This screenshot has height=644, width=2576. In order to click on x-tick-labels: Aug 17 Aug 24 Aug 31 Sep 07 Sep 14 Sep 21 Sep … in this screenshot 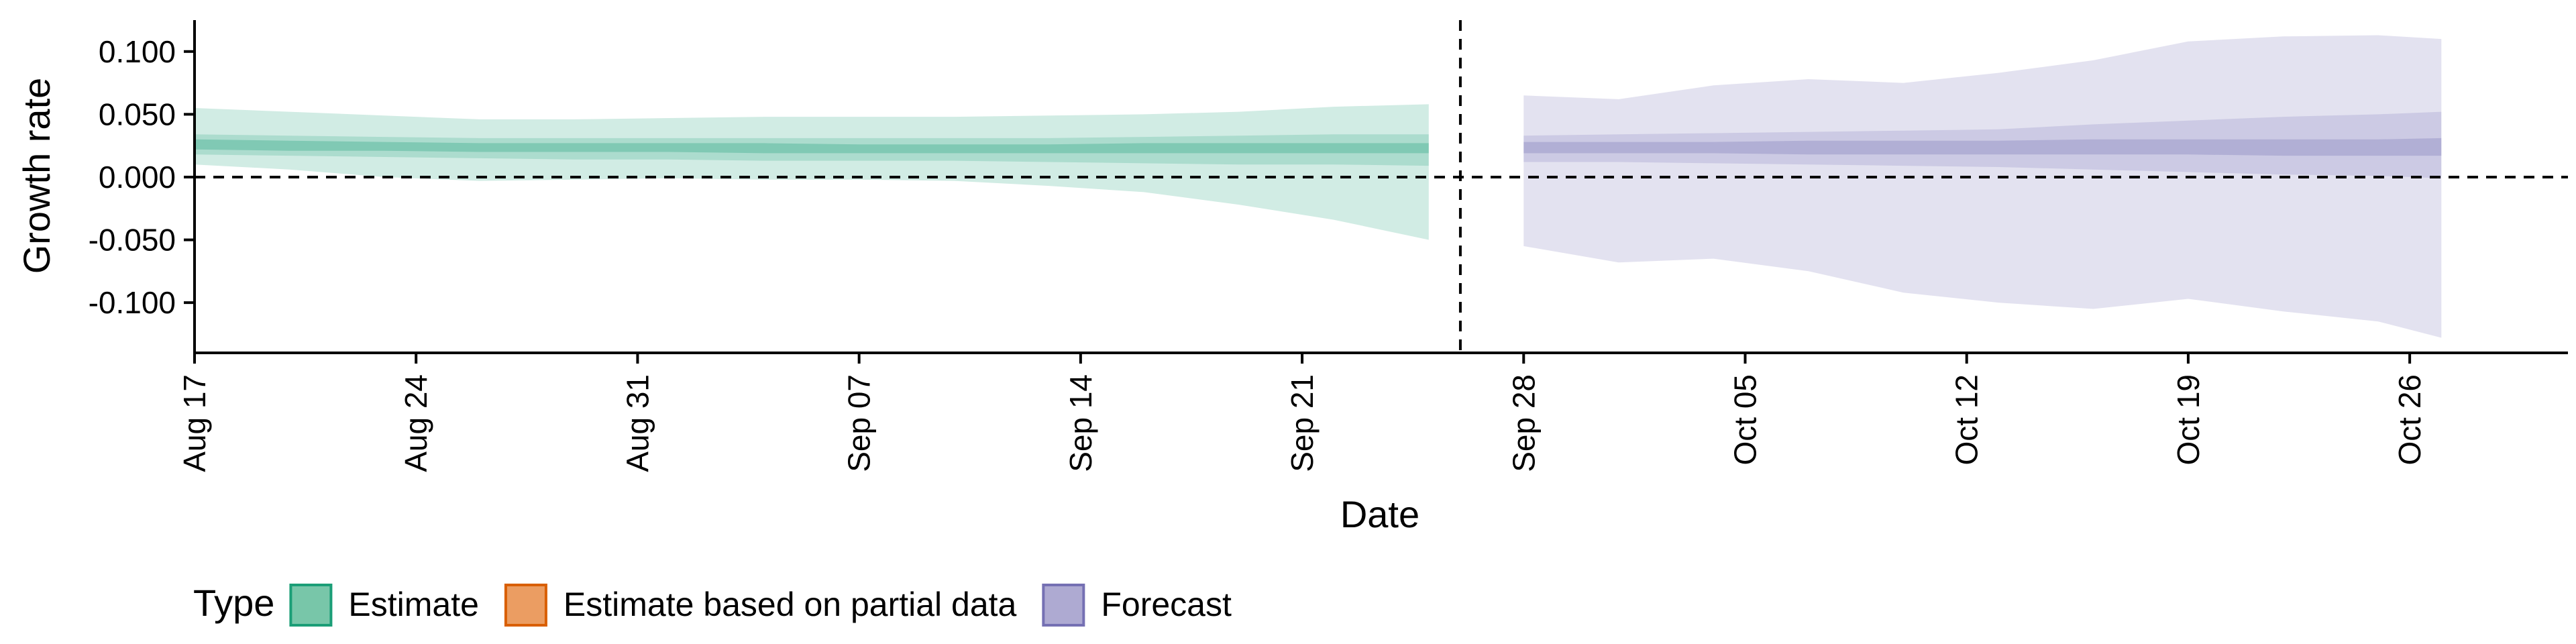, I will do `click(1302, 423)`.